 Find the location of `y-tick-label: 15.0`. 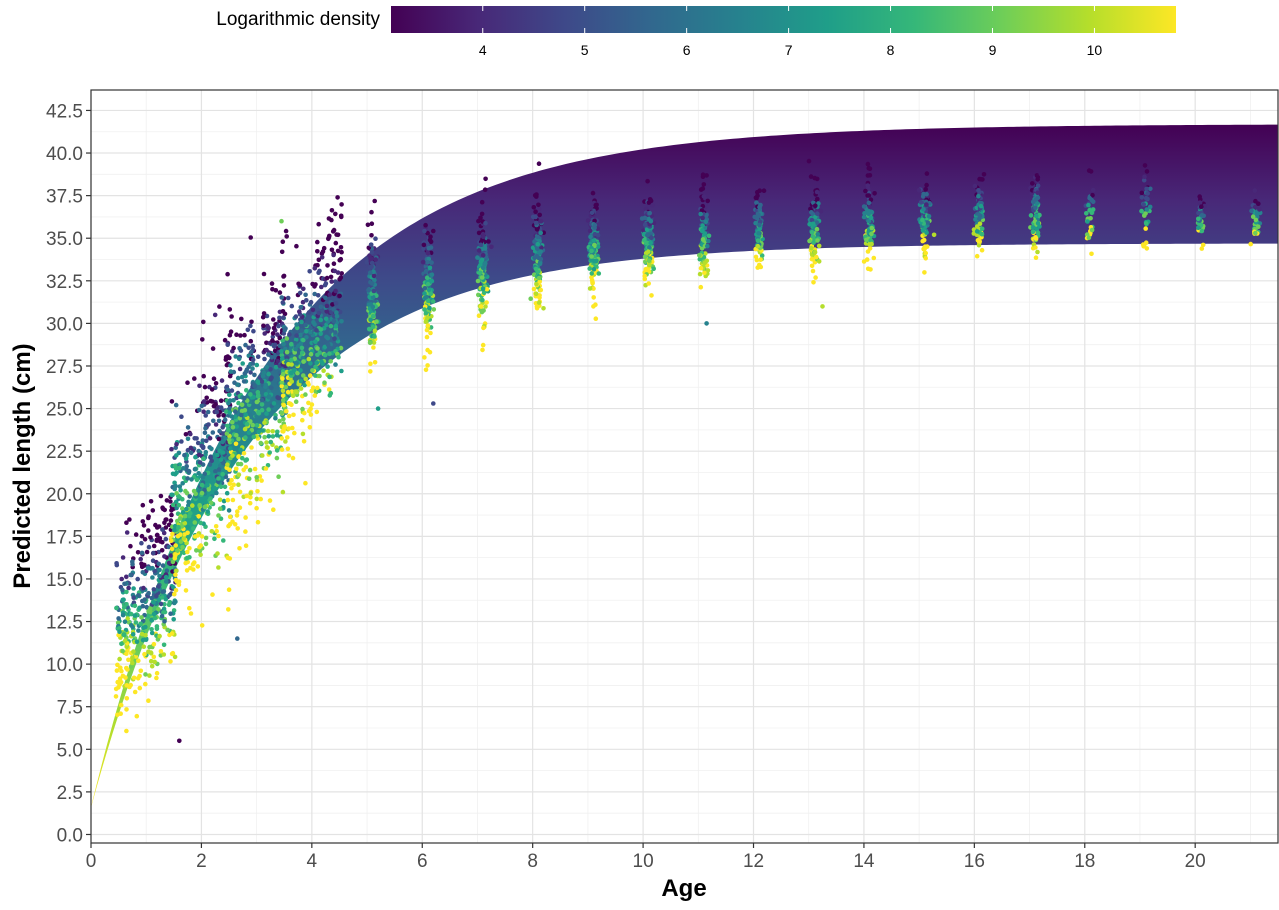

y-tick-label: 15.0 is located at coordinates (64, 580).